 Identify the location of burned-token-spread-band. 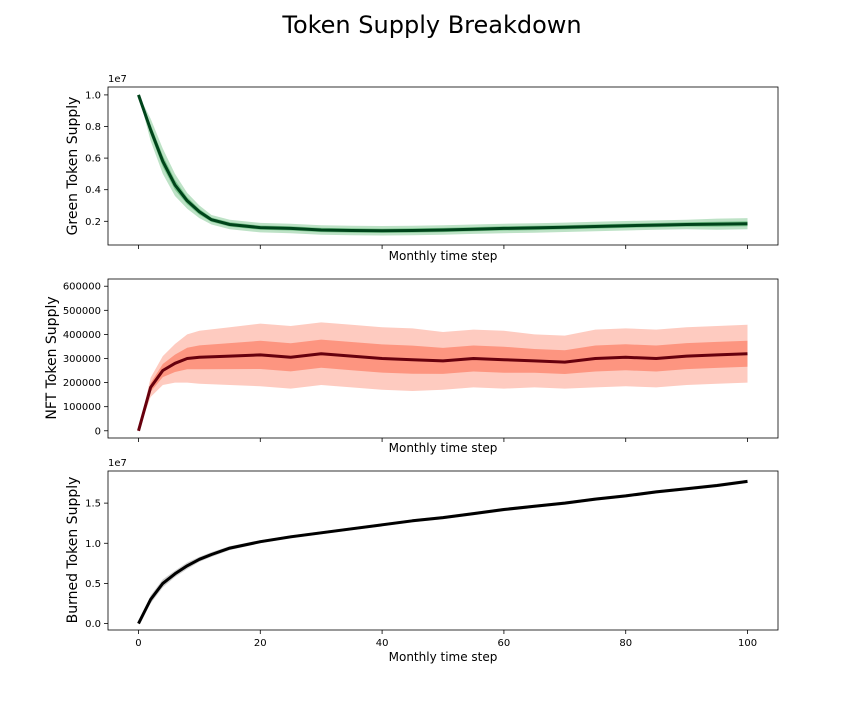
(443, 551).